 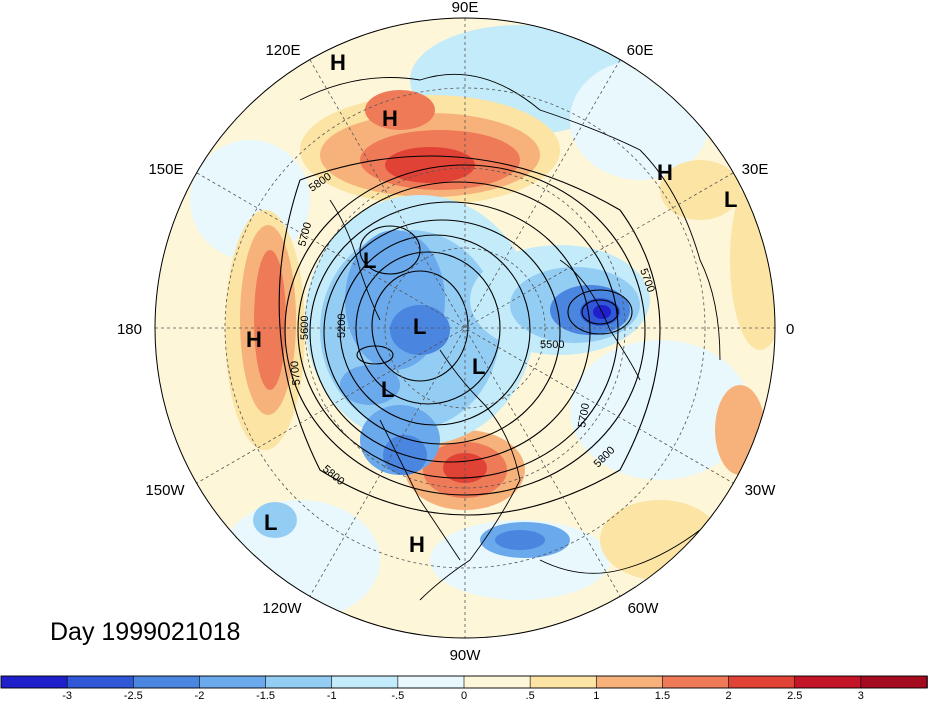 What do you see at coordinates (342, 326) in the screenshot?
I see `contour-label: 5200` at bounding box center [342, 326].